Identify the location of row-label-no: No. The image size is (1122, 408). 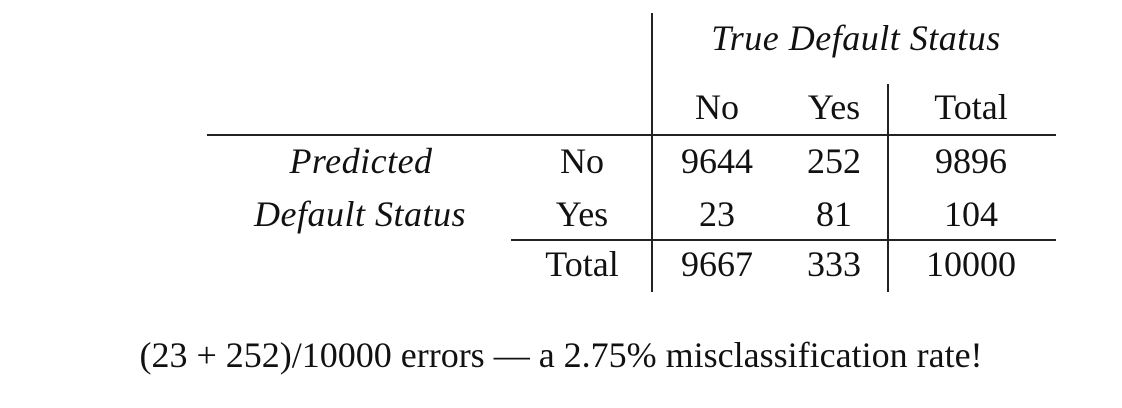
(582, 161).